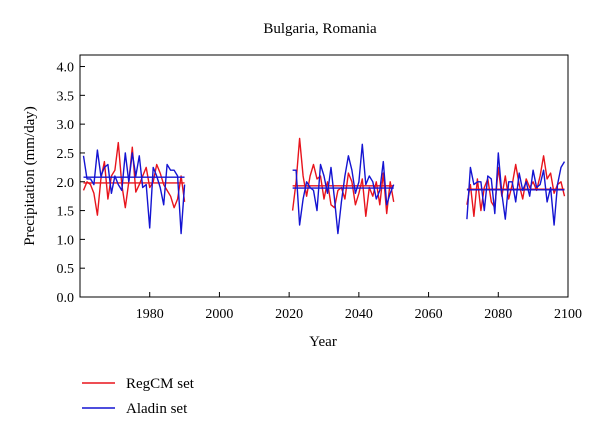 This screenshot has width=600, height=441. What do you see at coordinates (66, 125) in the screenshot?
I see `y-tick-label: 3.0` at bounding box center [66, 125].